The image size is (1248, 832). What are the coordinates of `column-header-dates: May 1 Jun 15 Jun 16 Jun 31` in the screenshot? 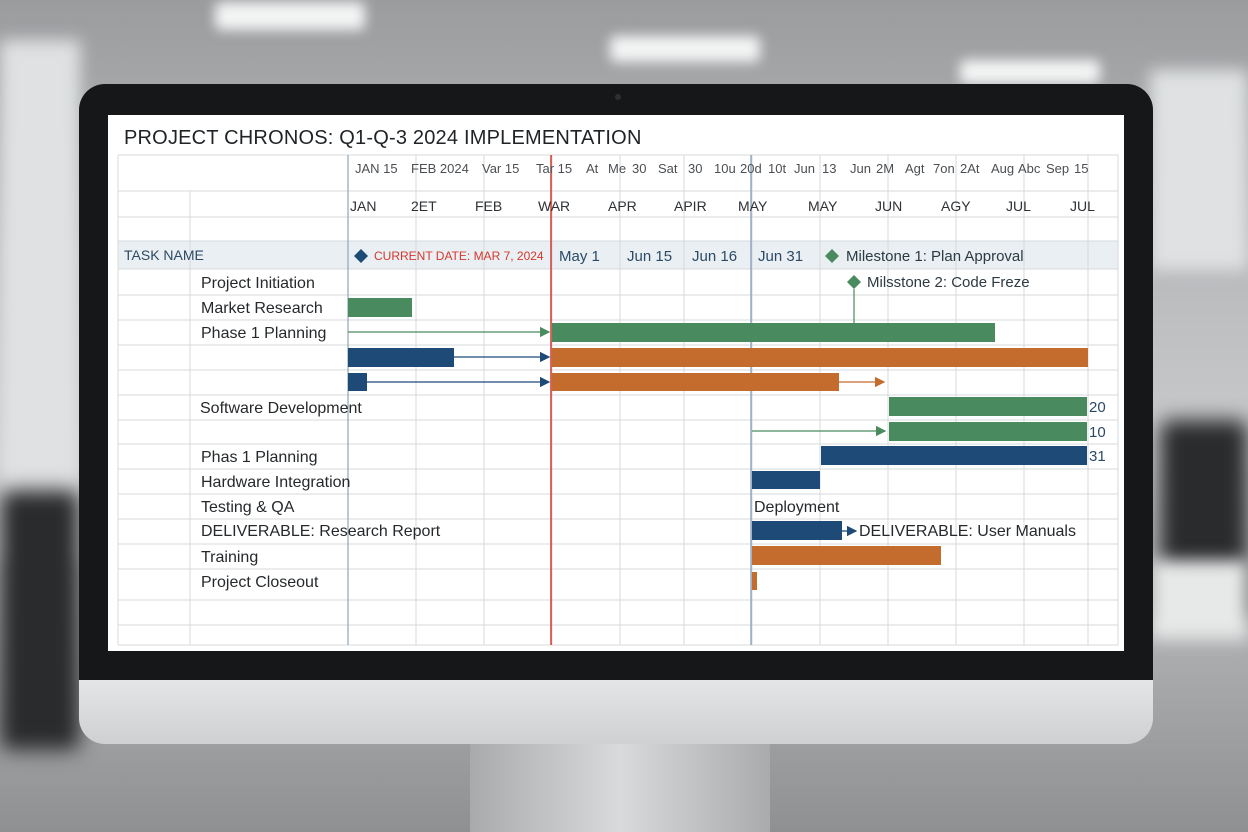 It's located at (681, 256).